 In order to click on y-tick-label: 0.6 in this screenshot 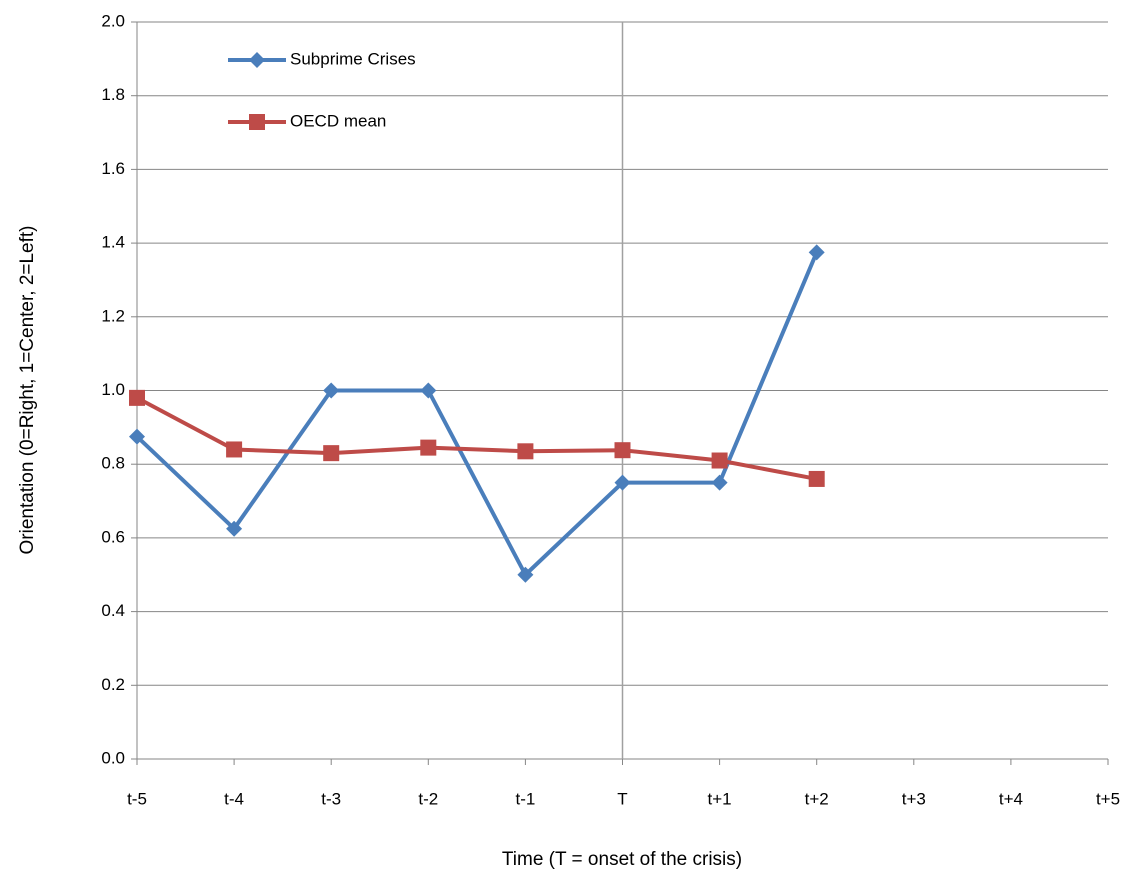, I will do `click(113, 536)`.